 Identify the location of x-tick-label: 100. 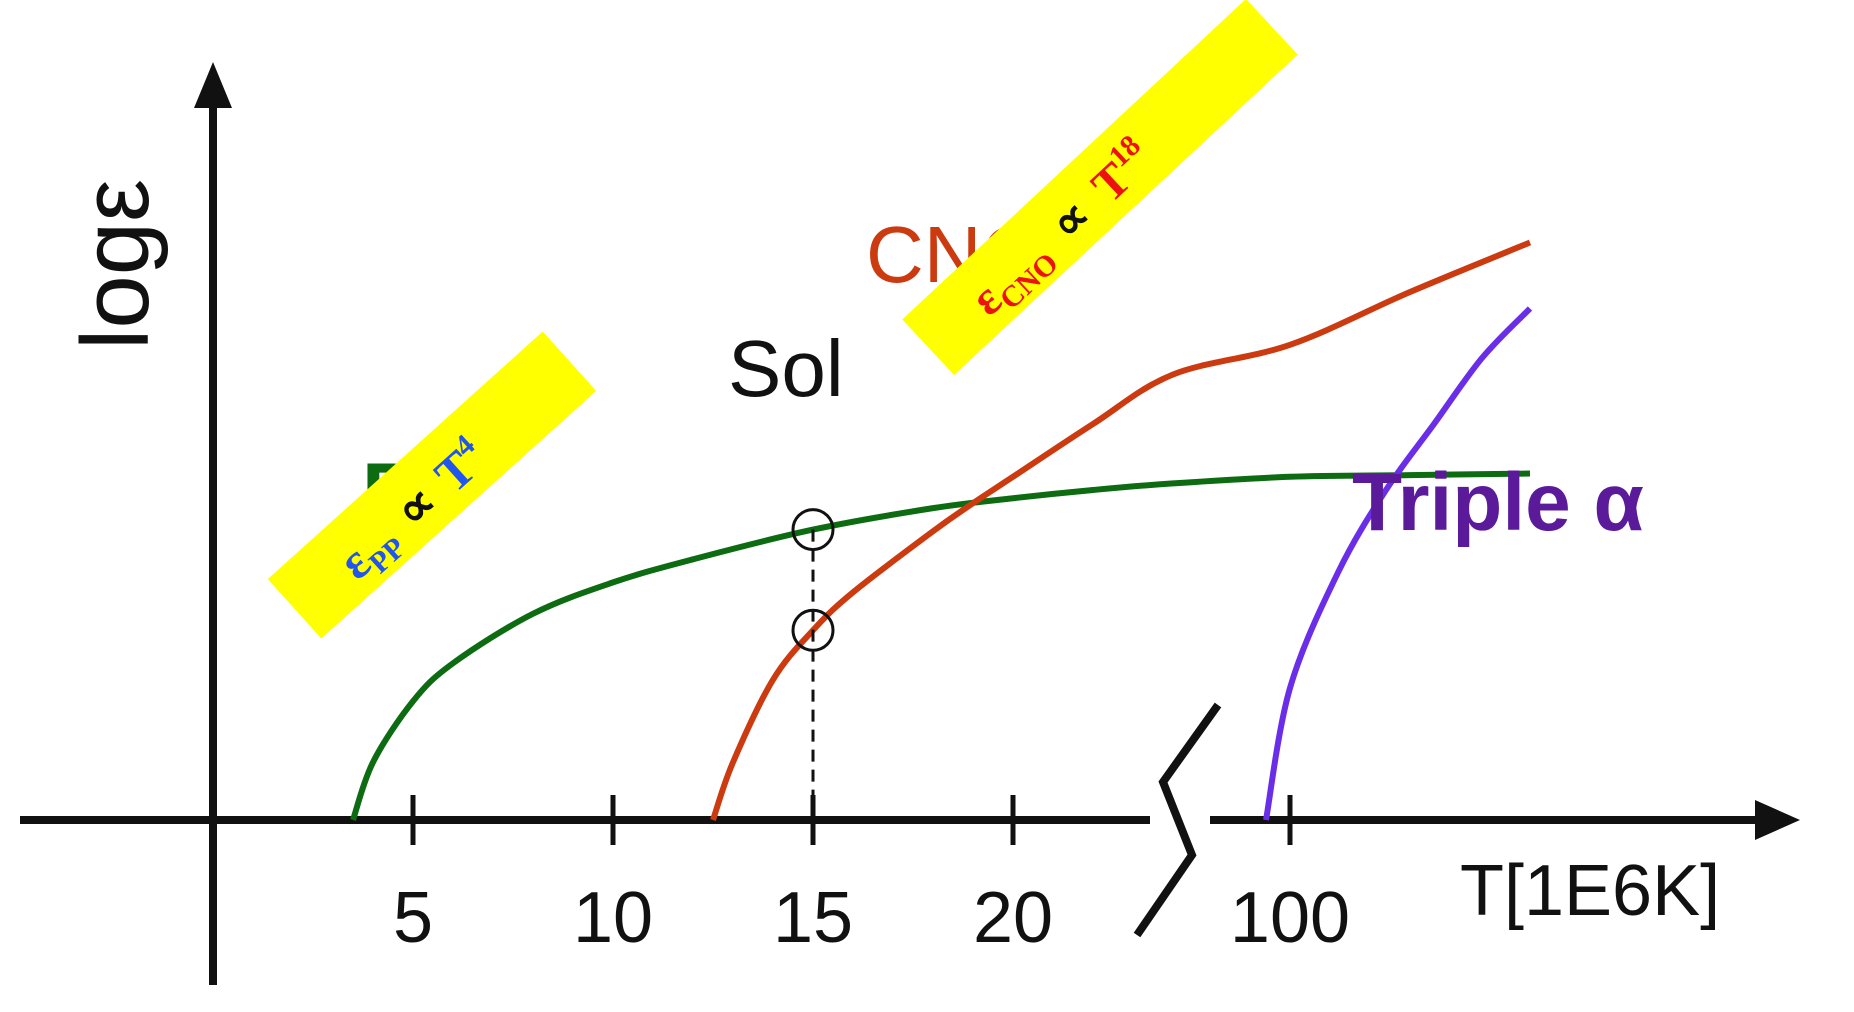
(1290, 918).